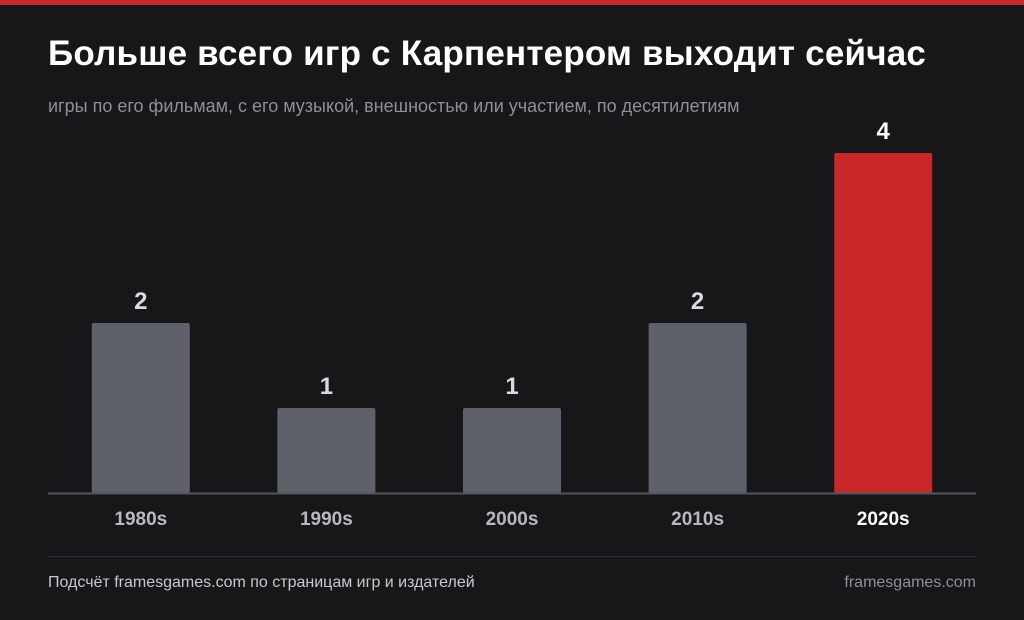 The image size is (1024, 620). What do you see at coordinates (512, 450) in the screenshot?
I see `bar-2000s` at bounding box center [512, 450].